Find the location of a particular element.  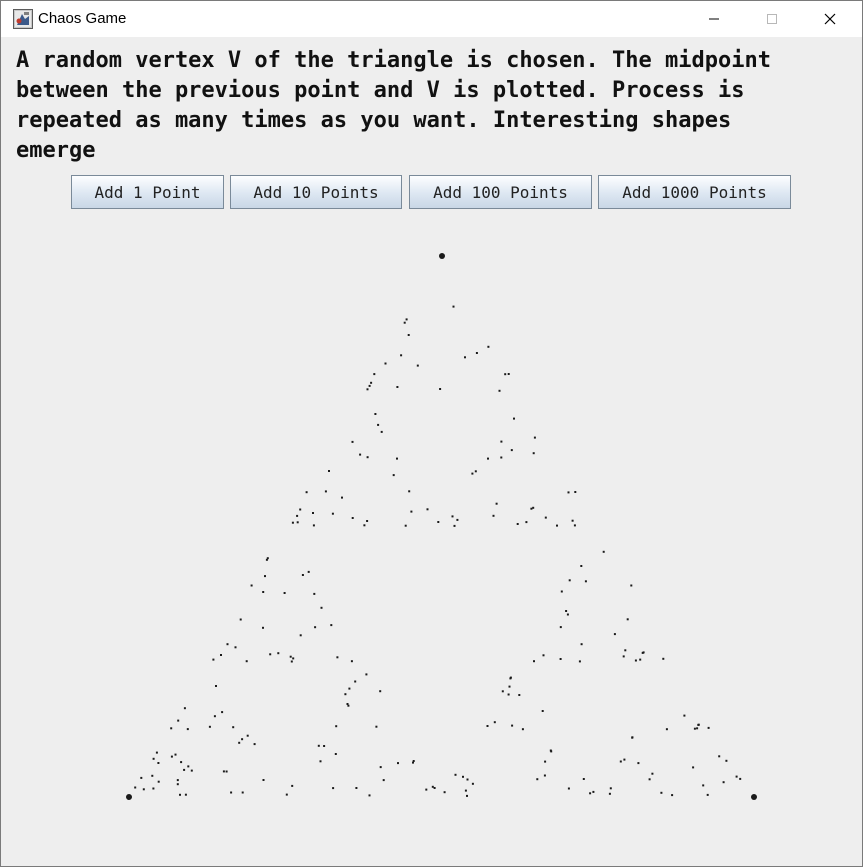

minimize-button is located at coordinates (714, 19).